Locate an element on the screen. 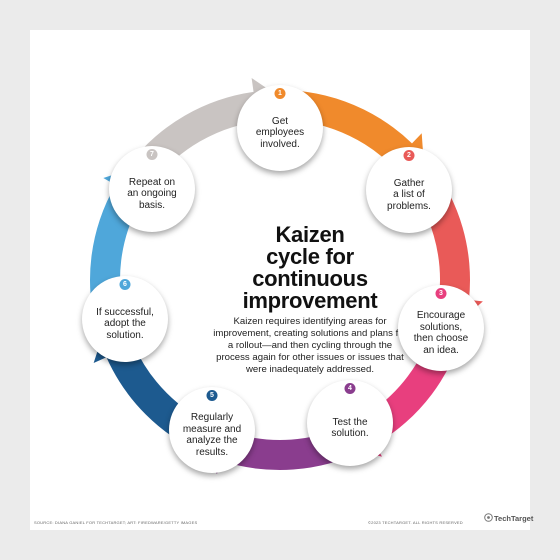 This screenshot has width=560, height=560. diagram-title: Kaizen cycle for continuous improvement is located at coordinates (310, 267).